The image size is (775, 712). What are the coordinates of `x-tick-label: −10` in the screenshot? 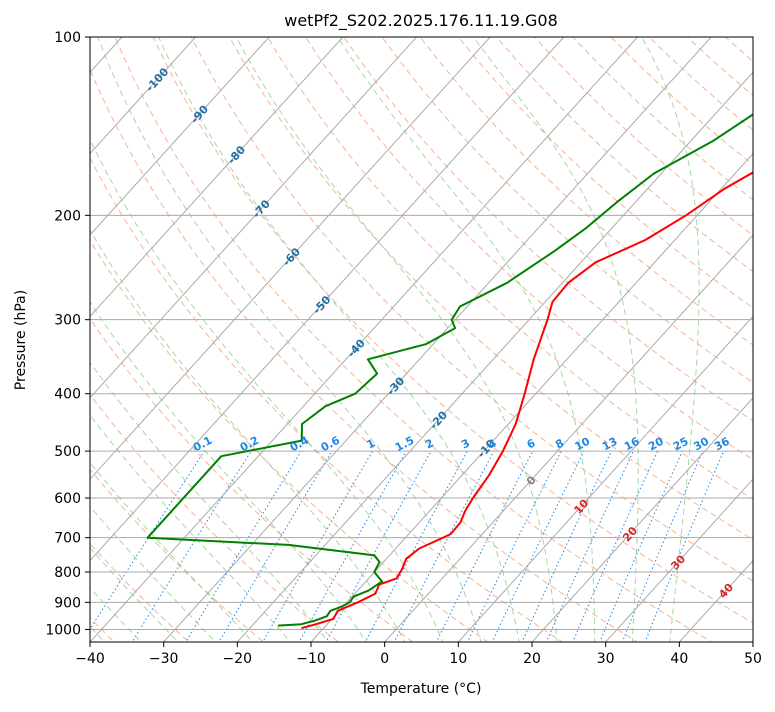 It's located at (311, 659).